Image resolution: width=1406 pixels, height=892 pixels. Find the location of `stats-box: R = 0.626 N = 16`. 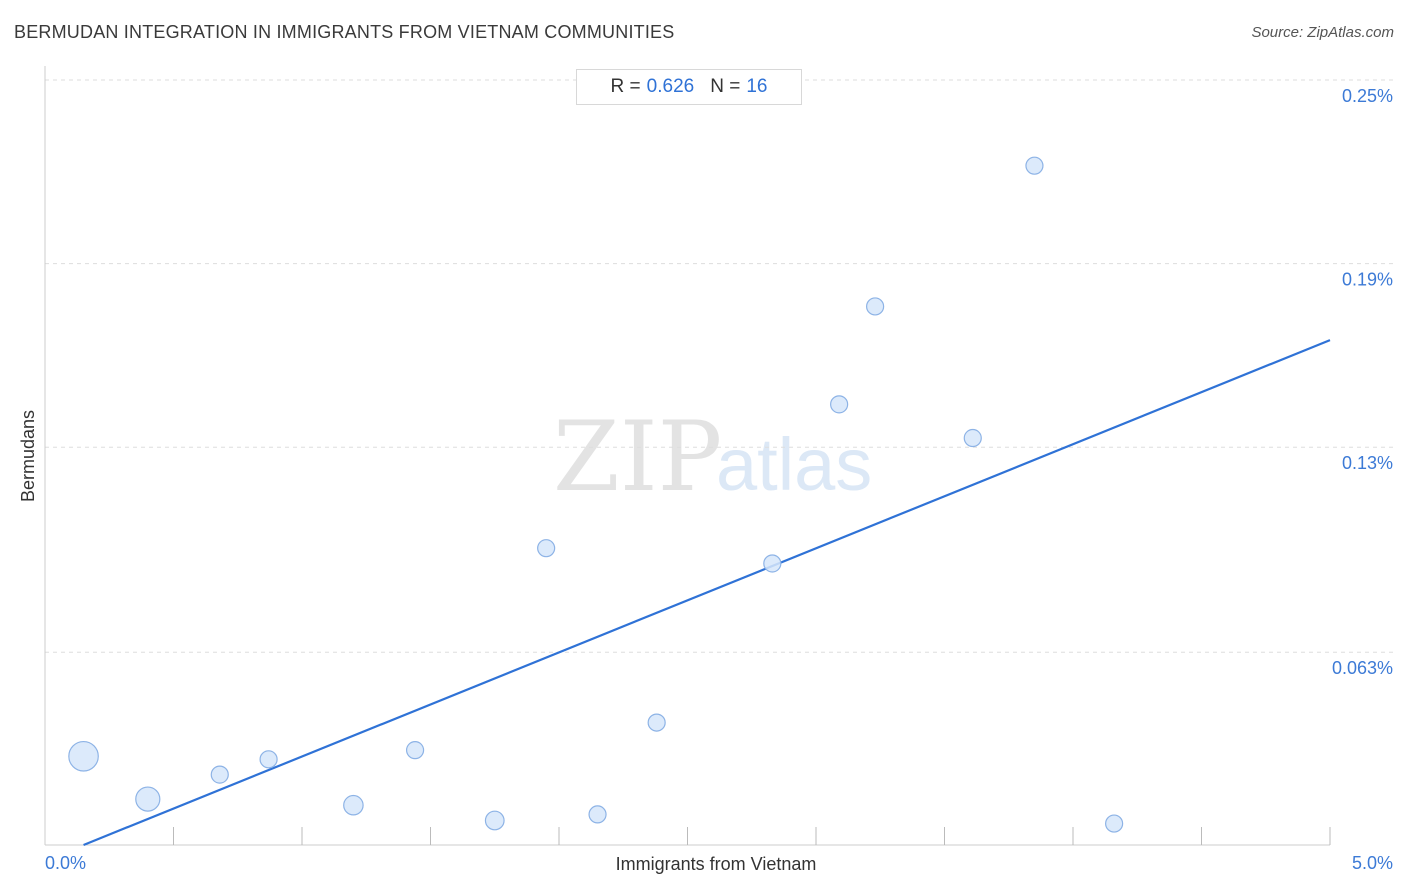

stats-box: R = 0.626 N = 16 is located at coordinates (689, 87).